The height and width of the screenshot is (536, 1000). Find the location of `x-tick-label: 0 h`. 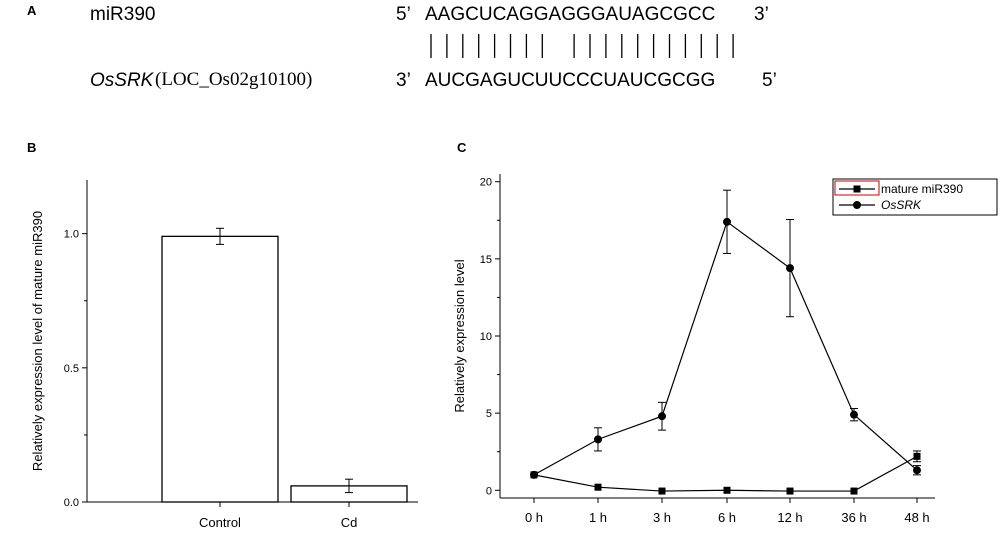

x-tick-label: 0 h is located at coordinates (534, 517).